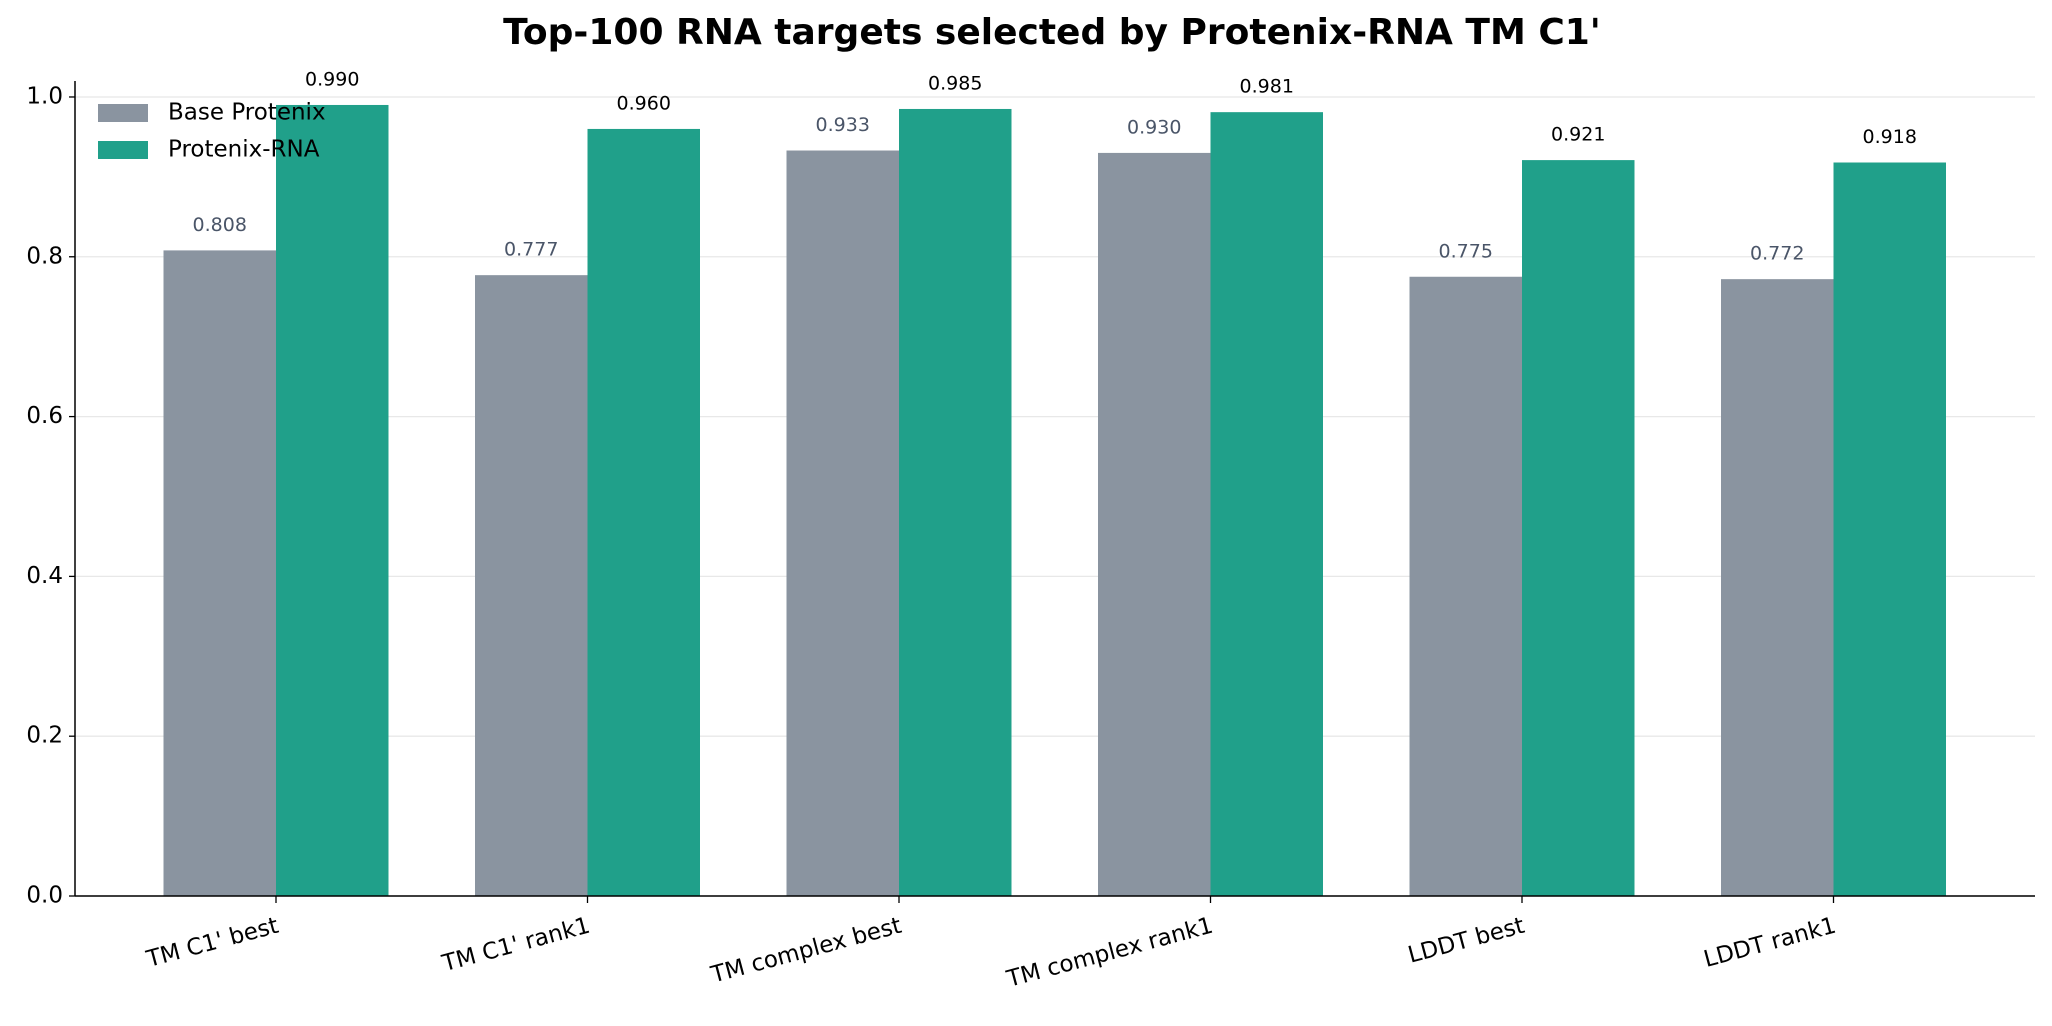 Image resolution: width=2052 pixels, height=1026 pixels. What do you see at coordinates (516, 945) in the screenshot?
I see `x-tick-label: TM C1' rank1` at bounding box center [516, 945].